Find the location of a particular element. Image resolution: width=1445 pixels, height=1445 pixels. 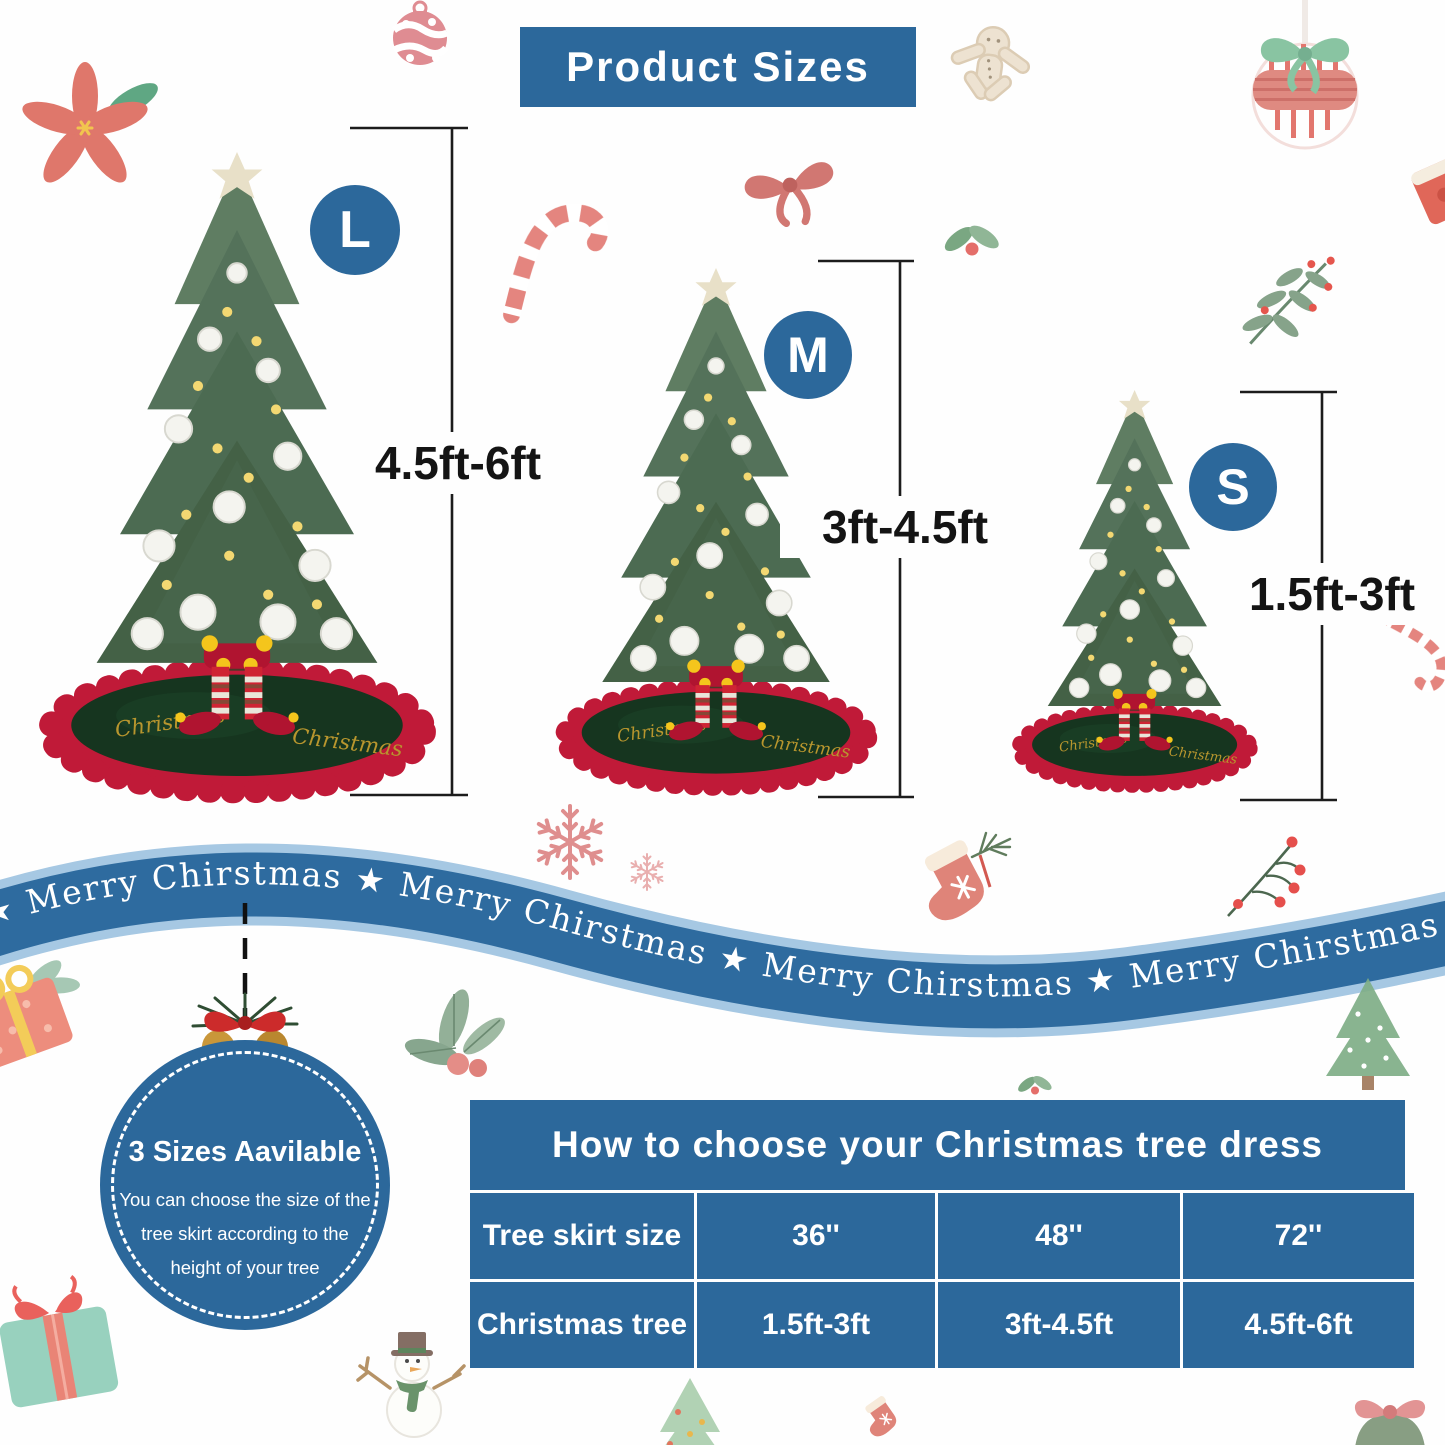

page-title: Product Sizes is located at coordinates (718, 66).